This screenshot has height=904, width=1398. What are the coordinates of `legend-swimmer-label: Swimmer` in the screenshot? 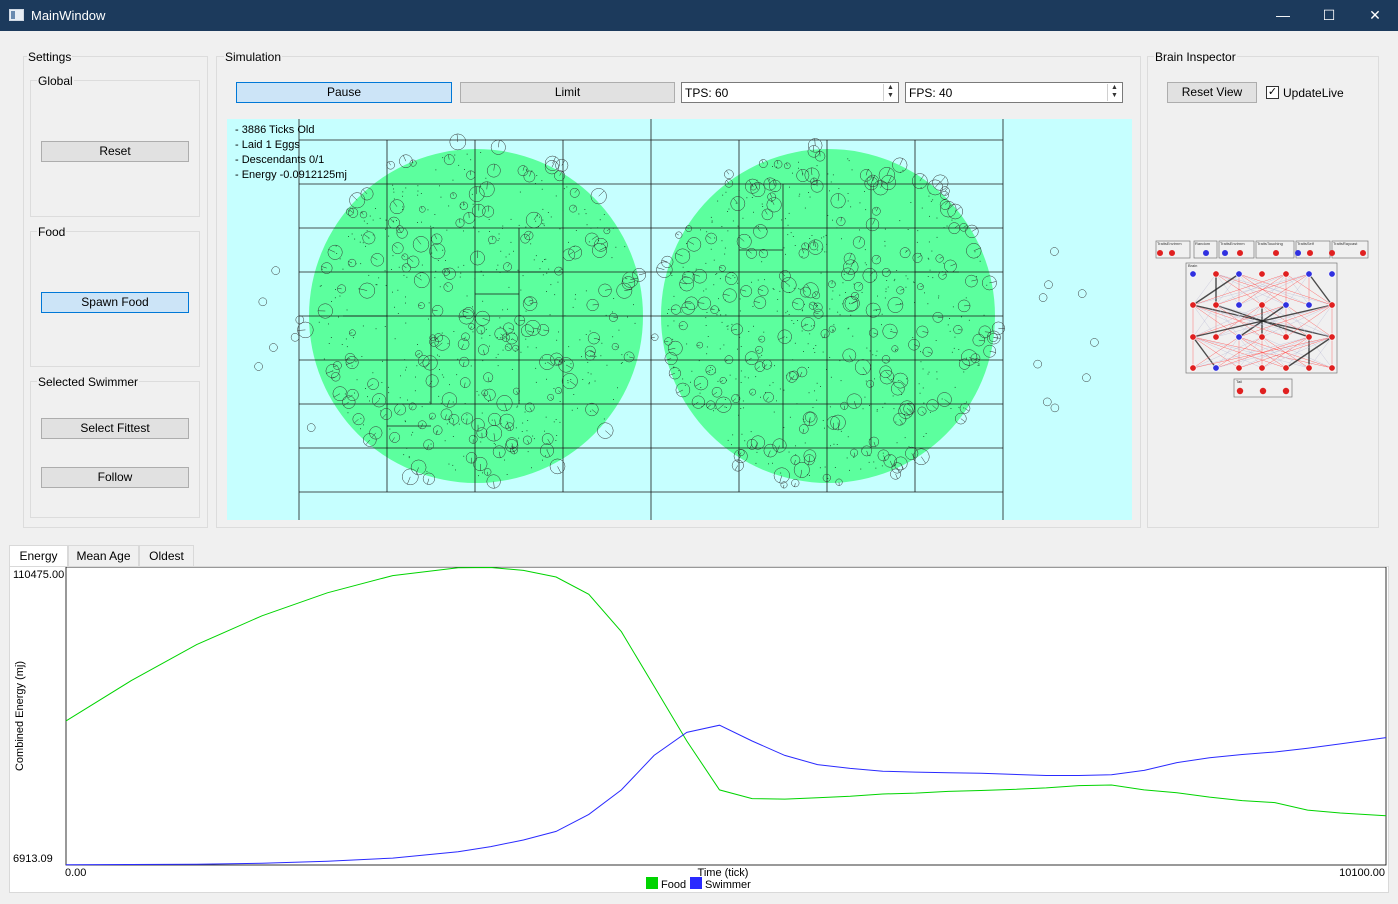 It's located at (728, 885).